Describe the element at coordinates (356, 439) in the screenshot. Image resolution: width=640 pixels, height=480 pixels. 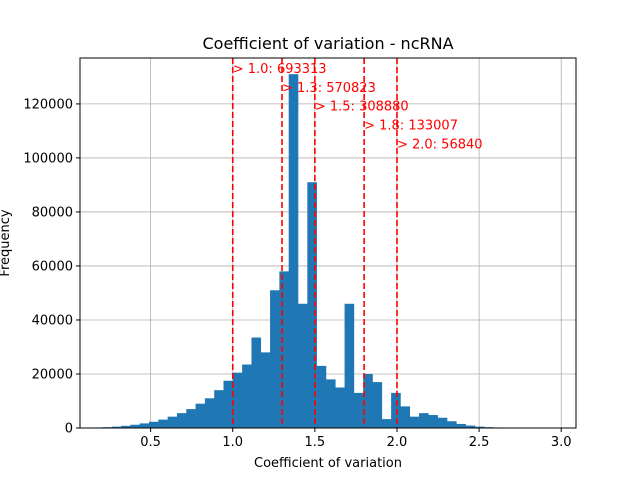
I see `x-axis: 0.5 1.0 1.5 2.0 2.5 3.0` at that location.